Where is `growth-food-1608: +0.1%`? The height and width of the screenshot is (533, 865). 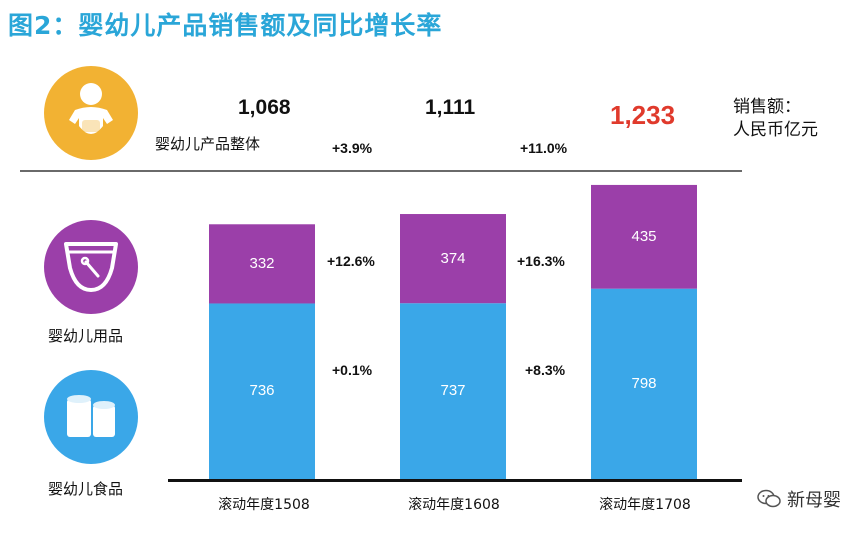 growth-food-1608: +0.1% is located at coordinates (352, 370).